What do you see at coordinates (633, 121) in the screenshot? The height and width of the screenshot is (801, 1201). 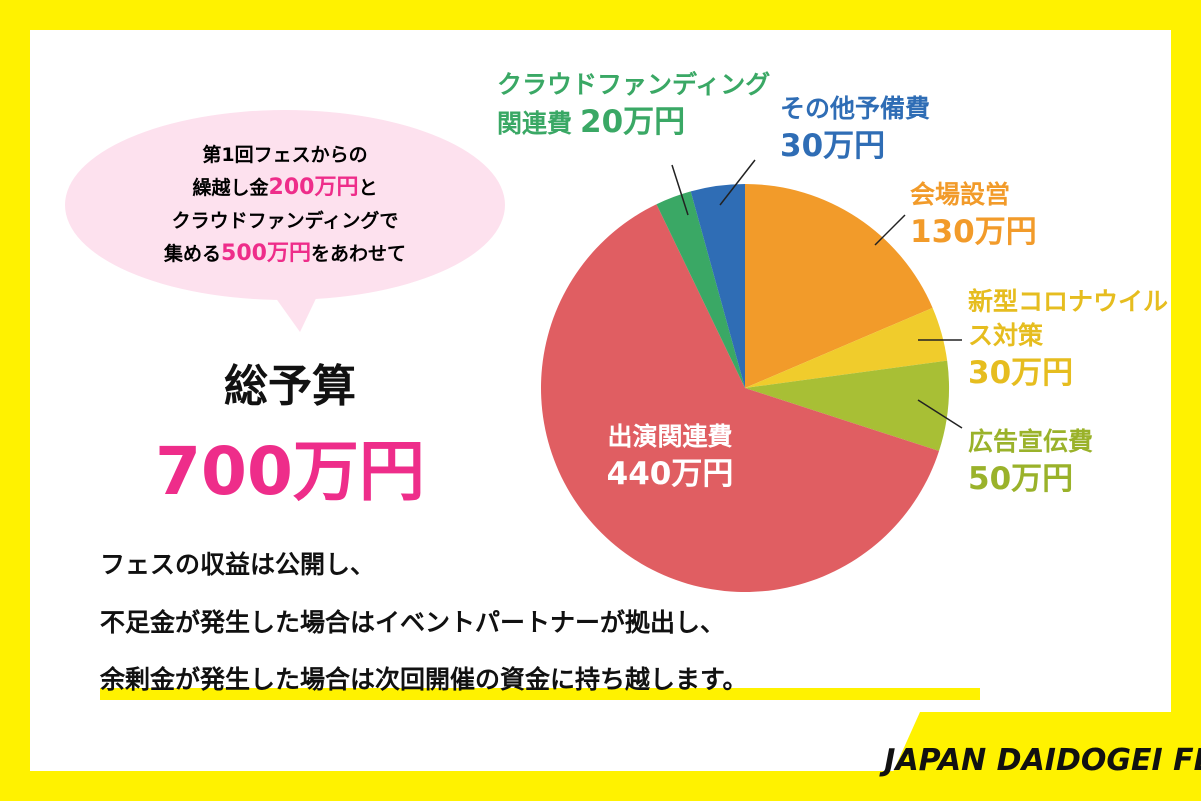 I see `slice-value: 20万円` at bounding box center [633, 121].